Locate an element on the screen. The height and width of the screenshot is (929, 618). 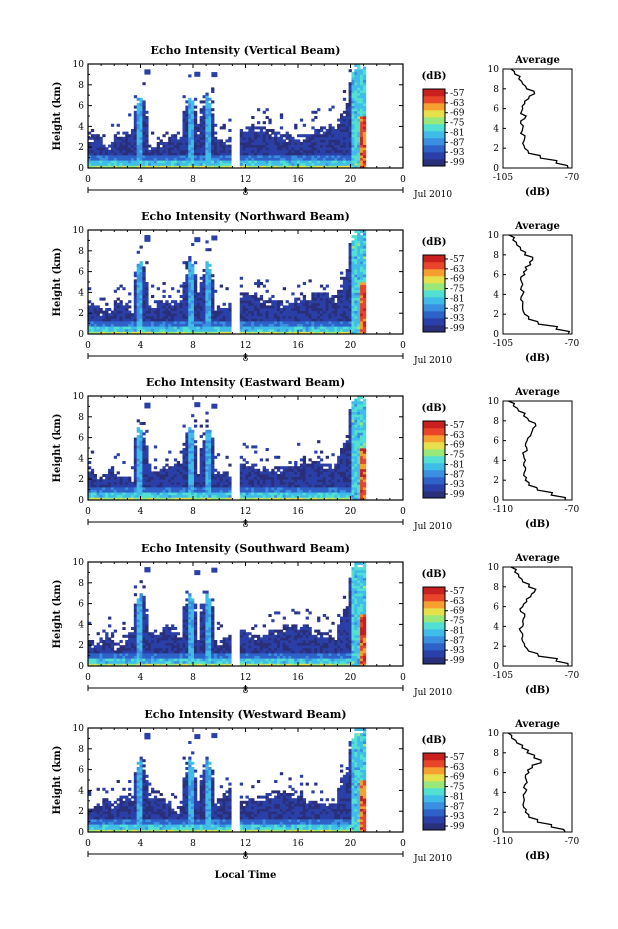
panel-title: Echo Intensity (Westward Beam) is located at coordinates (245, 714).